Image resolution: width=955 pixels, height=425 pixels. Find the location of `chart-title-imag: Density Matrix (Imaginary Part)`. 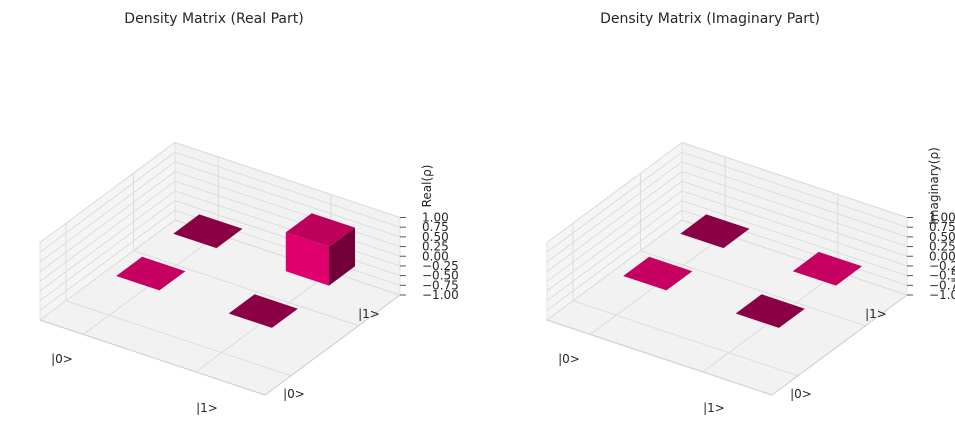

chart-title-imag: Density Matrix (Imaginary Part) is located at coordinates (710, 19).